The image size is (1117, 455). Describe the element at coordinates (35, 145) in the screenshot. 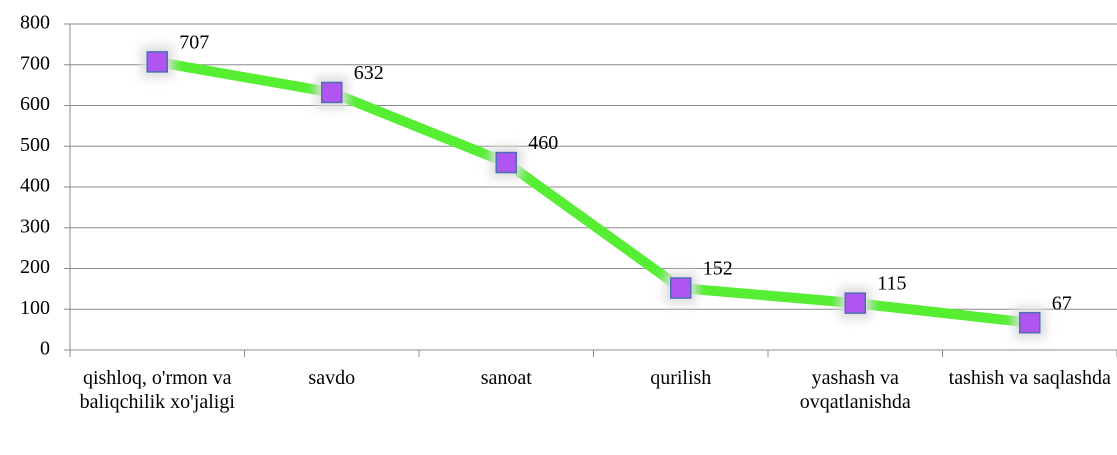

I see `y-tick-label: 500` at that location.